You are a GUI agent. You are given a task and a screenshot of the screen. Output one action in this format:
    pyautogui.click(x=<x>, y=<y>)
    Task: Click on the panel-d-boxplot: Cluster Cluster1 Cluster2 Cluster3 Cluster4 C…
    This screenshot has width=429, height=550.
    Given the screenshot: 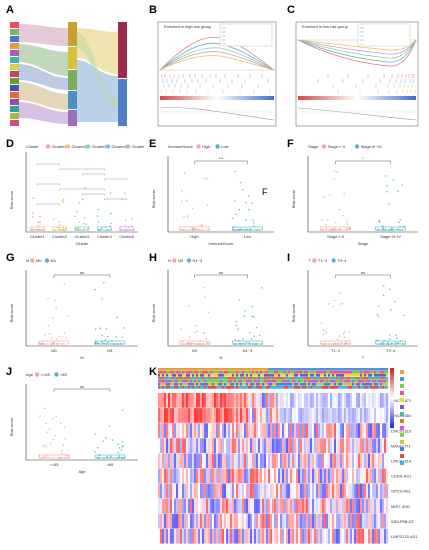 What is the action you would take?
    pyautogui.click(x=76, y=195)
    